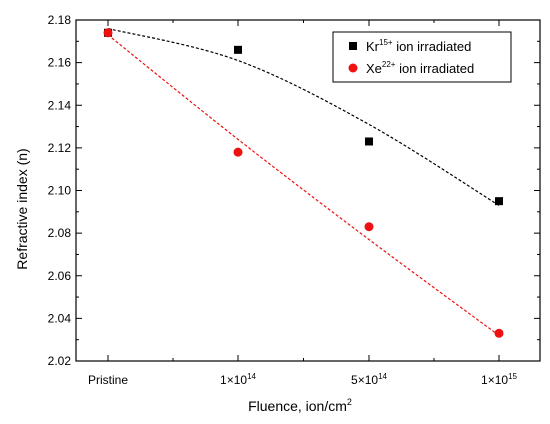 The width and height of the screenshot is (550, 424). Describe the element at coordinates (60, 20) in the screenshot. I see `y-tick-label: 2.18` at that location.